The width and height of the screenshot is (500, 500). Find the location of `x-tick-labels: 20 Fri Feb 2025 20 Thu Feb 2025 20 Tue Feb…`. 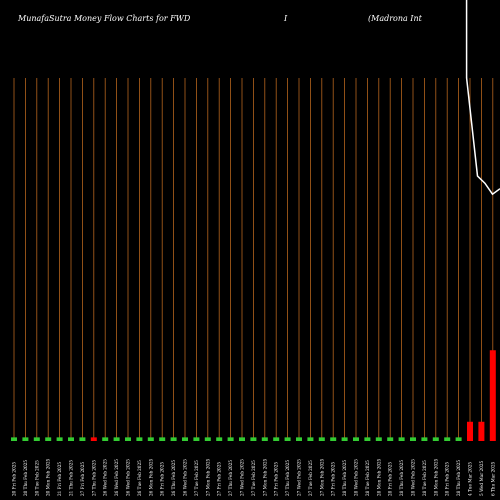

x-tick-labels: 20 Fri Feb 2025 20 Thu Feb 2025 20 Tue Feb… is located at coordinates (254, 477).